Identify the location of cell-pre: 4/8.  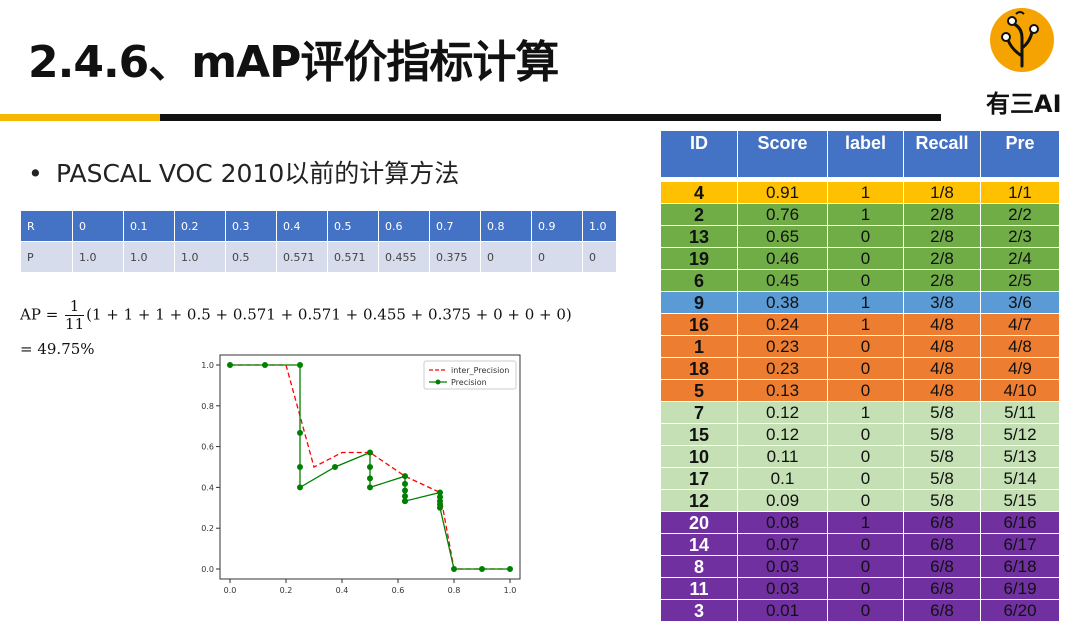
(1020, 346).